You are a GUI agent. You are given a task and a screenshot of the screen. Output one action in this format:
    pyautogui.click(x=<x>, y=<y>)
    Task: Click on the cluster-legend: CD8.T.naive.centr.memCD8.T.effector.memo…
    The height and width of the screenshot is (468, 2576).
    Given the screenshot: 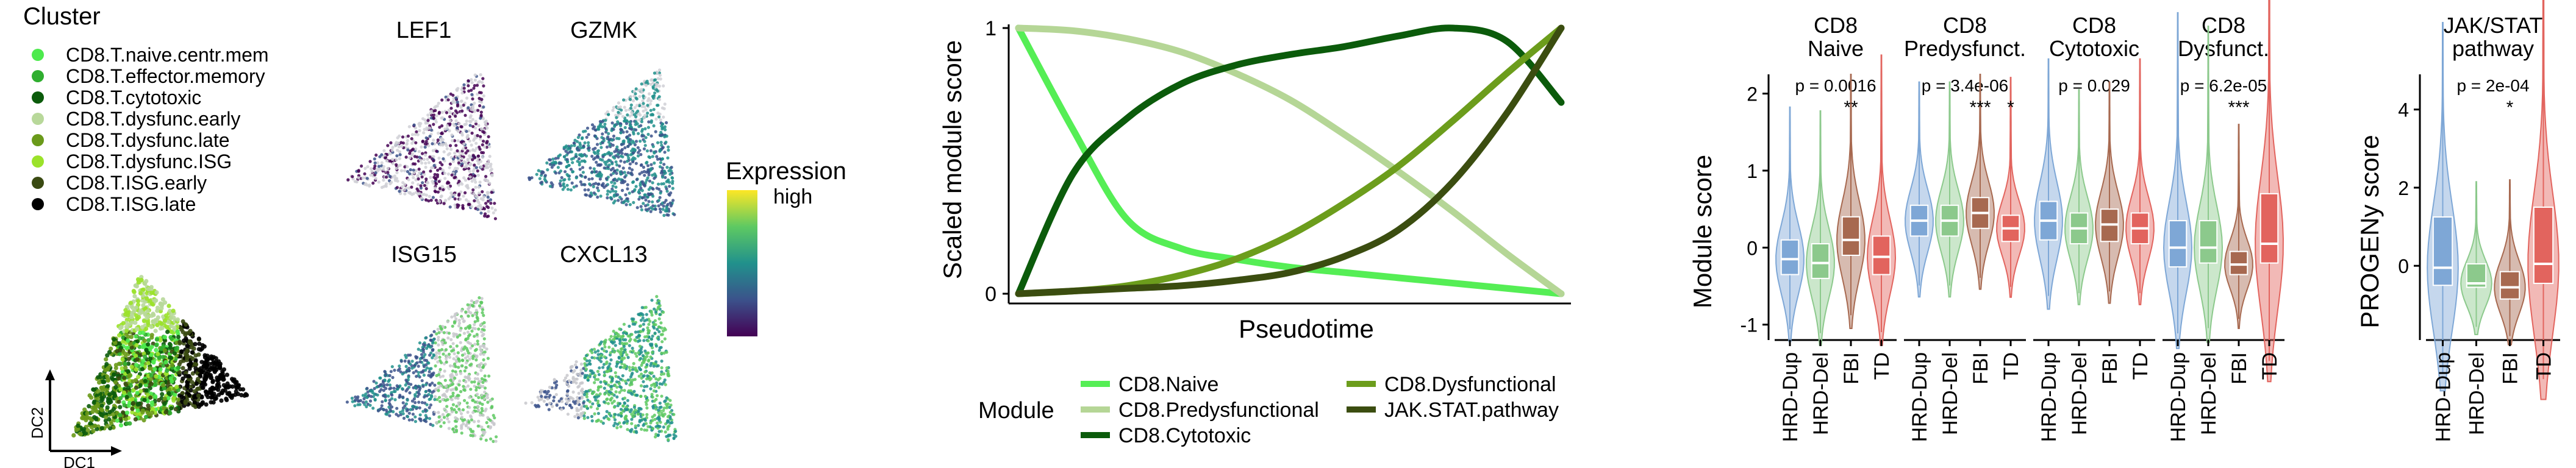 What is the action you would take?
    pyautogui.click(x=150, y=129)
    